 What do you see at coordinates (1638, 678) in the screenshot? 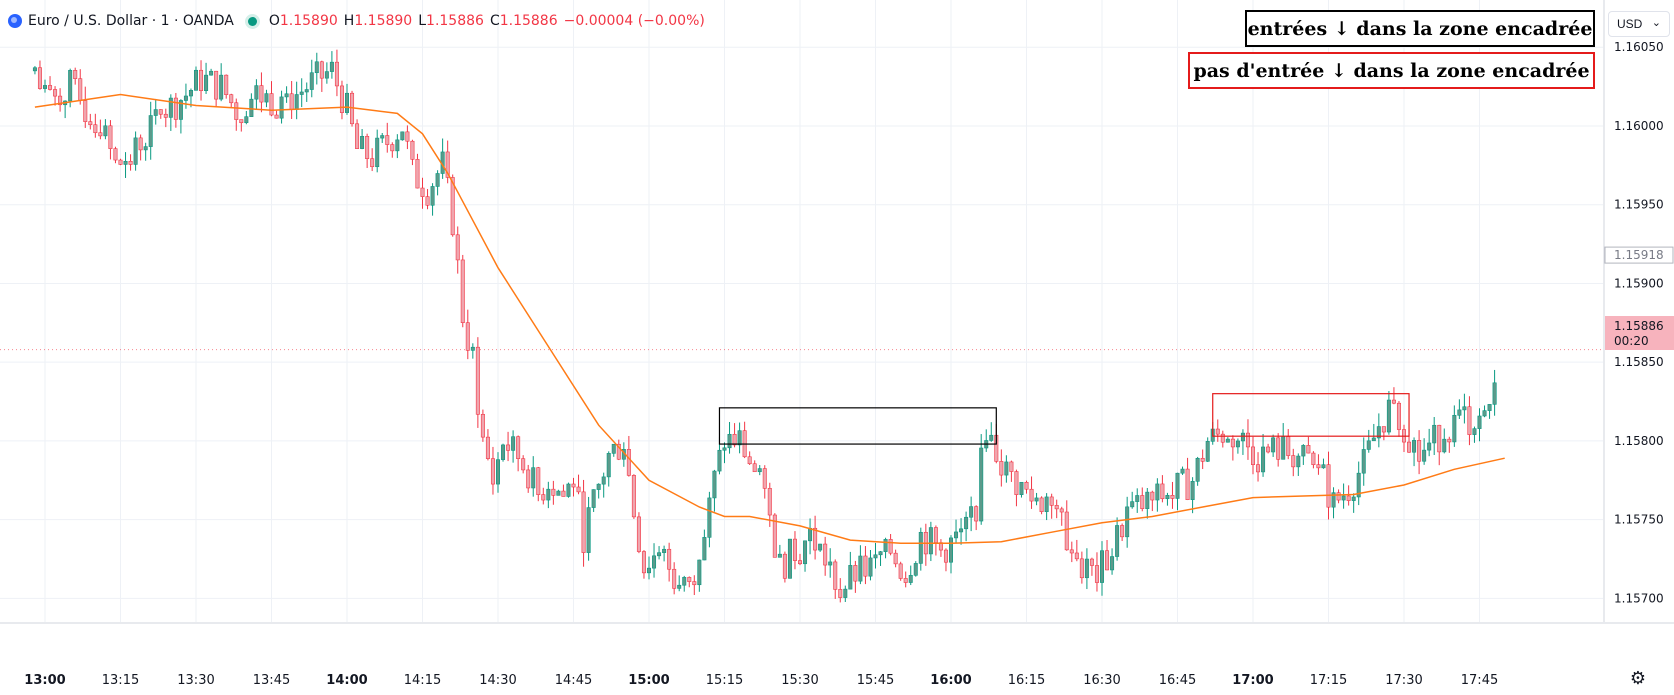
I see `settings-gear-icon: ⚙` at bounding box center [1638, 678].